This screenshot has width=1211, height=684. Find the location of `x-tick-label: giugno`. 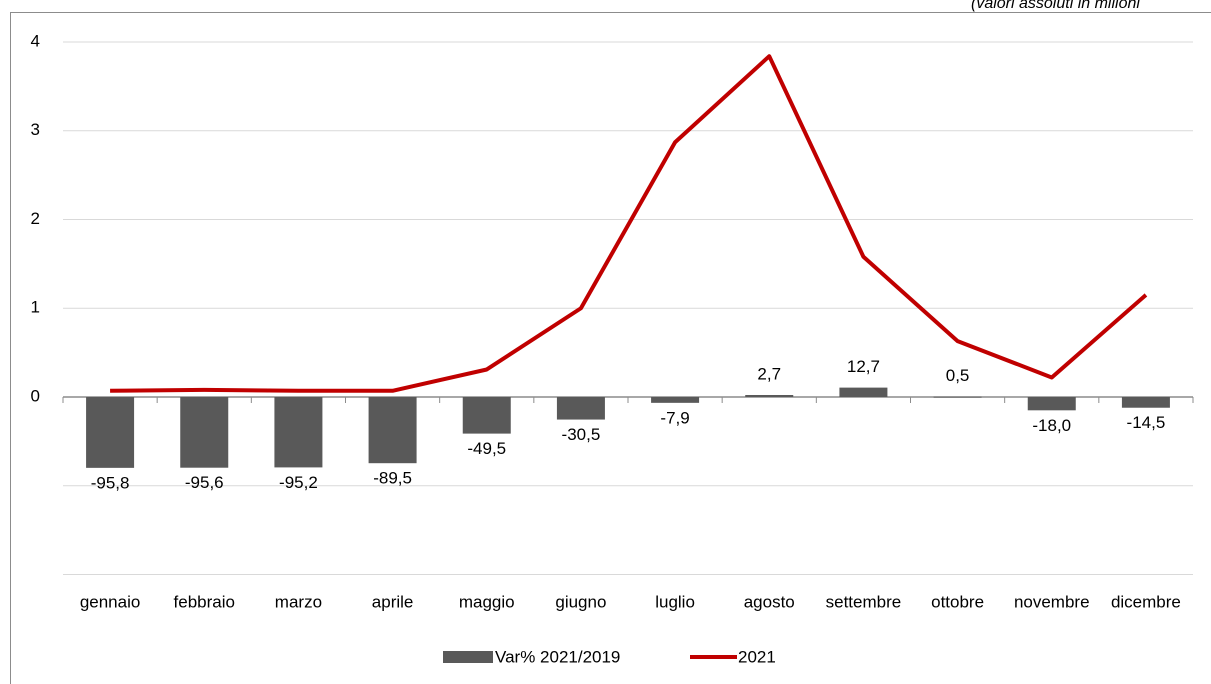

x-tick-label: giugno is located at coordinates (580, 601).